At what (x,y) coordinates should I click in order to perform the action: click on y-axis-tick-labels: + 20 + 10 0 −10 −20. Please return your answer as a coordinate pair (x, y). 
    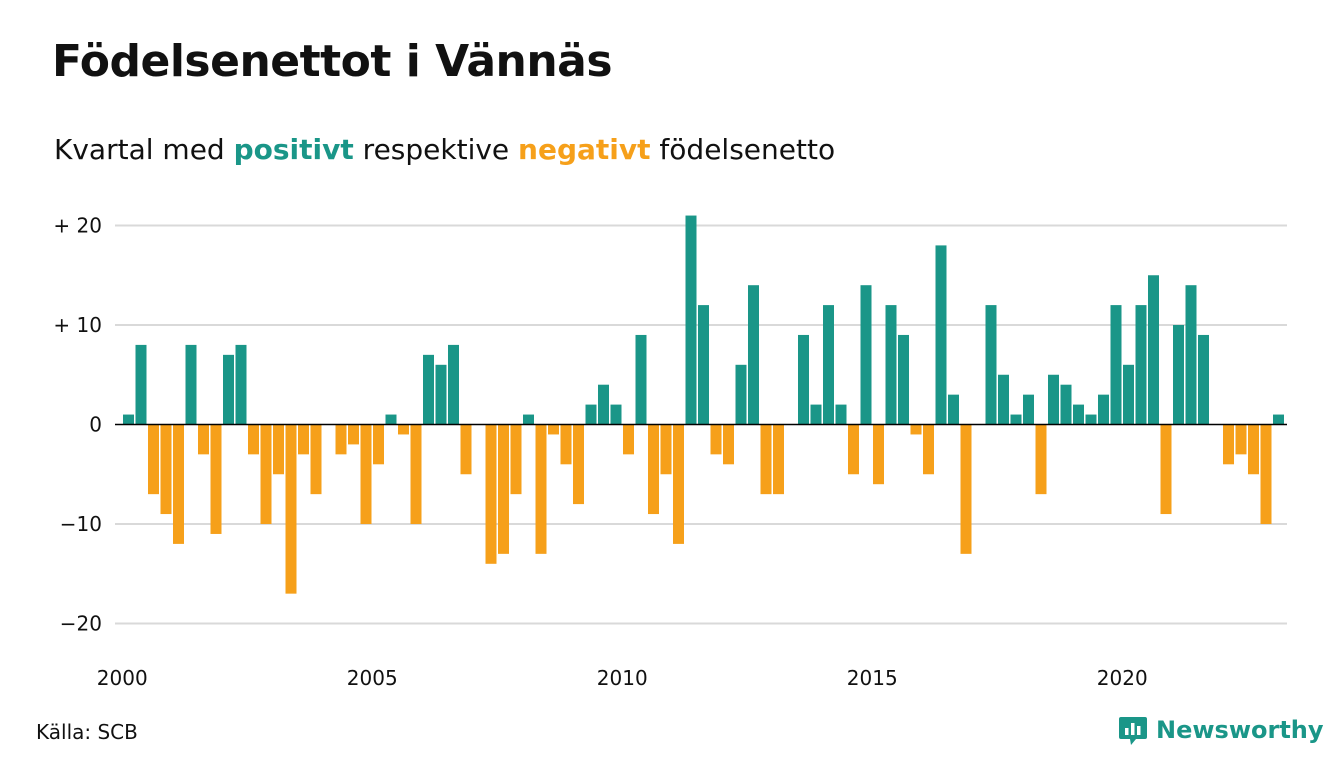
    Looking at the image, I should click on (77, 425).